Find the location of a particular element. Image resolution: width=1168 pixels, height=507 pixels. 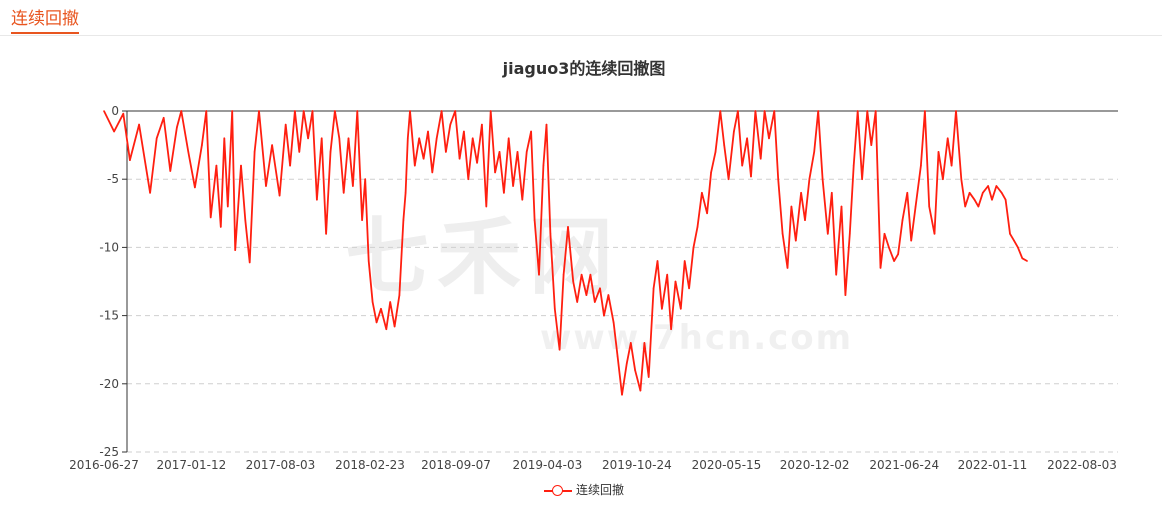

x-tick-label: 2019-04-03 is located at coordinates (547, 465).